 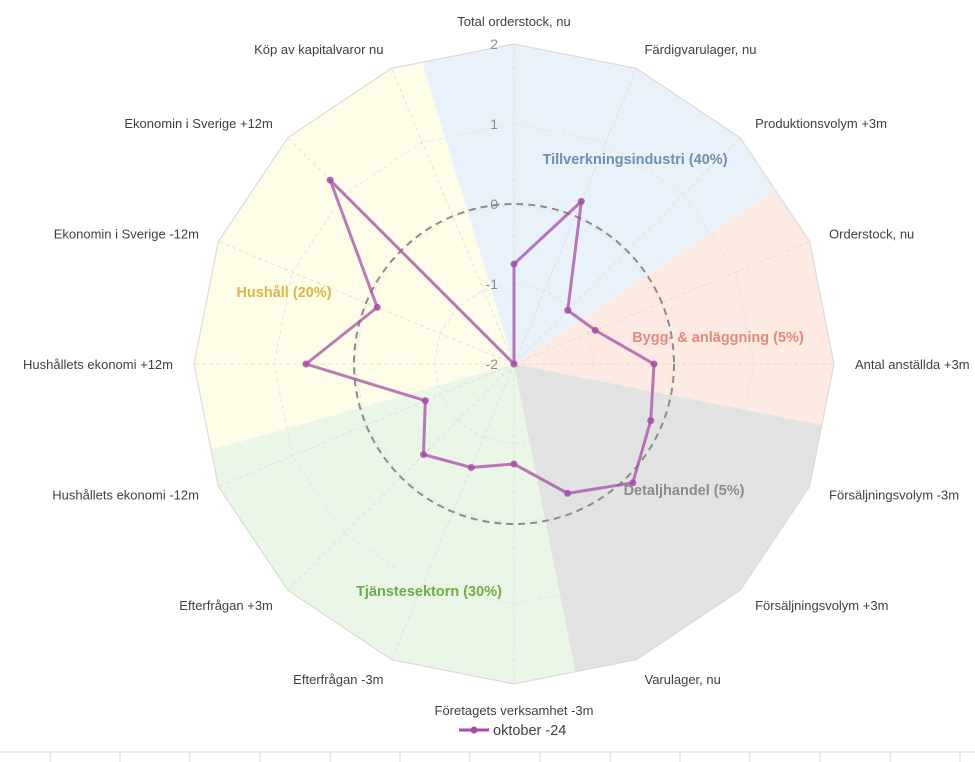 I want to click on axis-label: Försäljningsvolym +3m, so click(x=821, y=605).